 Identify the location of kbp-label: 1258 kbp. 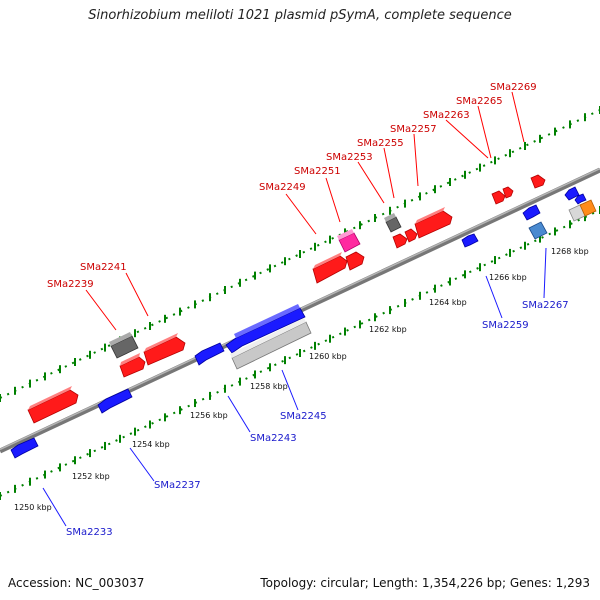
(269, 386).